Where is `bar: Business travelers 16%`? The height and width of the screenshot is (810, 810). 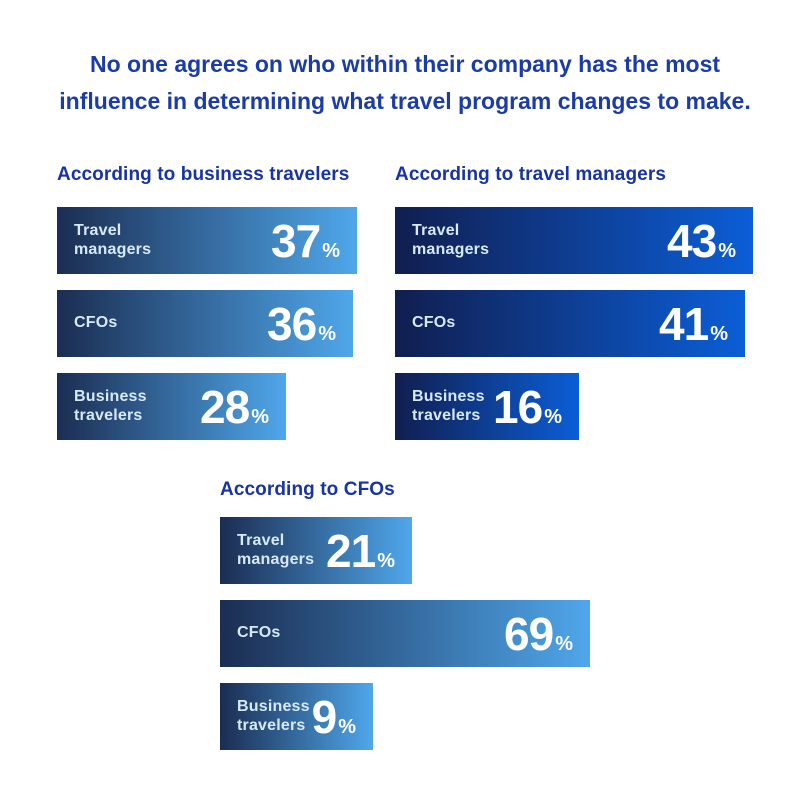
bar: Business travelers 16% is located at coordinates (487, 406).